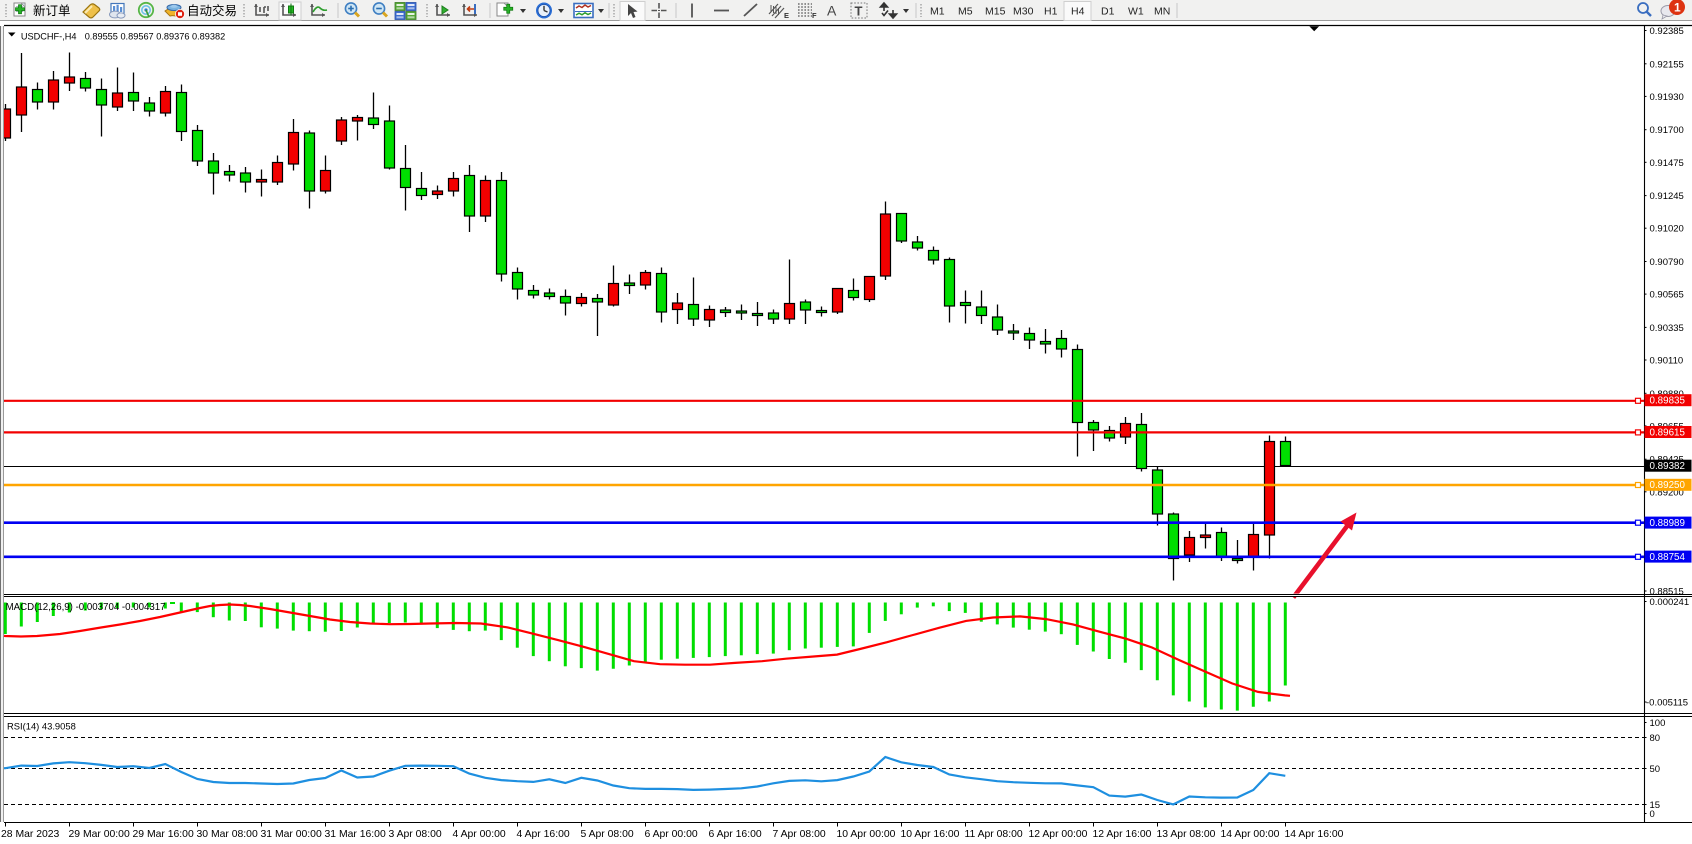 This screenshot has width=1692, height=844. What do you see at coordinates (1670, 602) in the screenshot?
I see `svg-text: 0.000241` at bounding box center [1670, 602].